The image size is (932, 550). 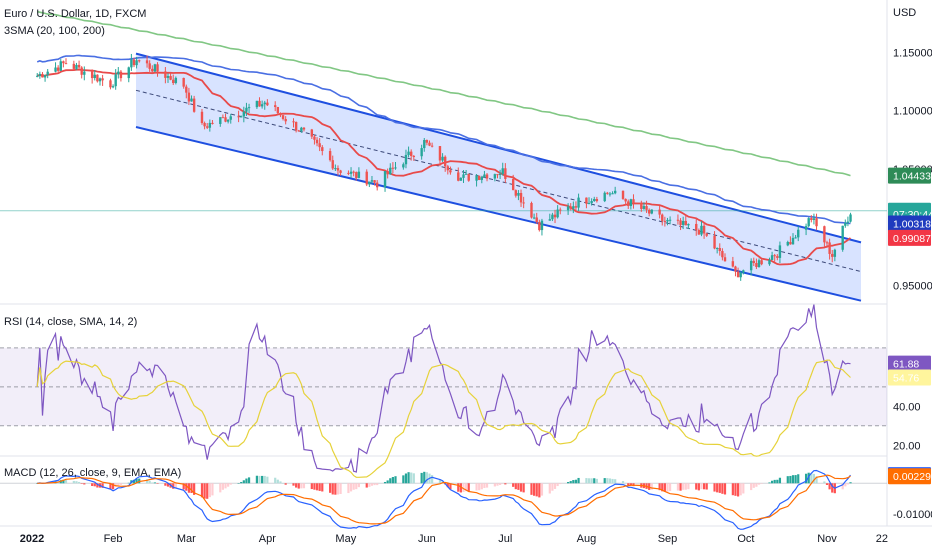 What do you see at coordinates (113, 539) in the screenshot?
I see `time-tick-label: Feb` at bounding box center [113, 539].